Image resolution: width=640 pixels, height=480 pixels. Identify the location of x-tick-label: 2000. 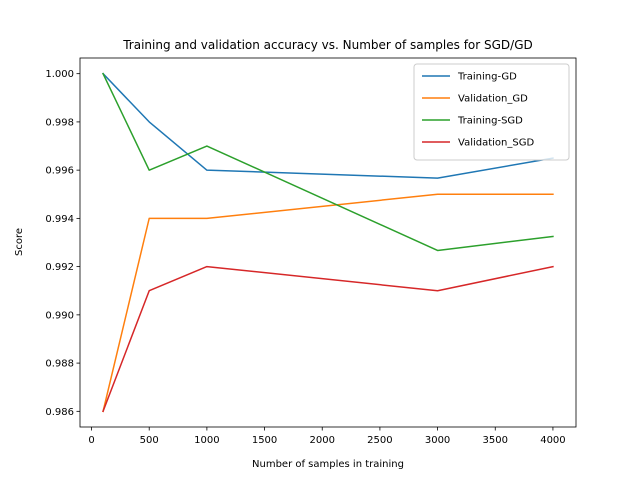
(322, 440).